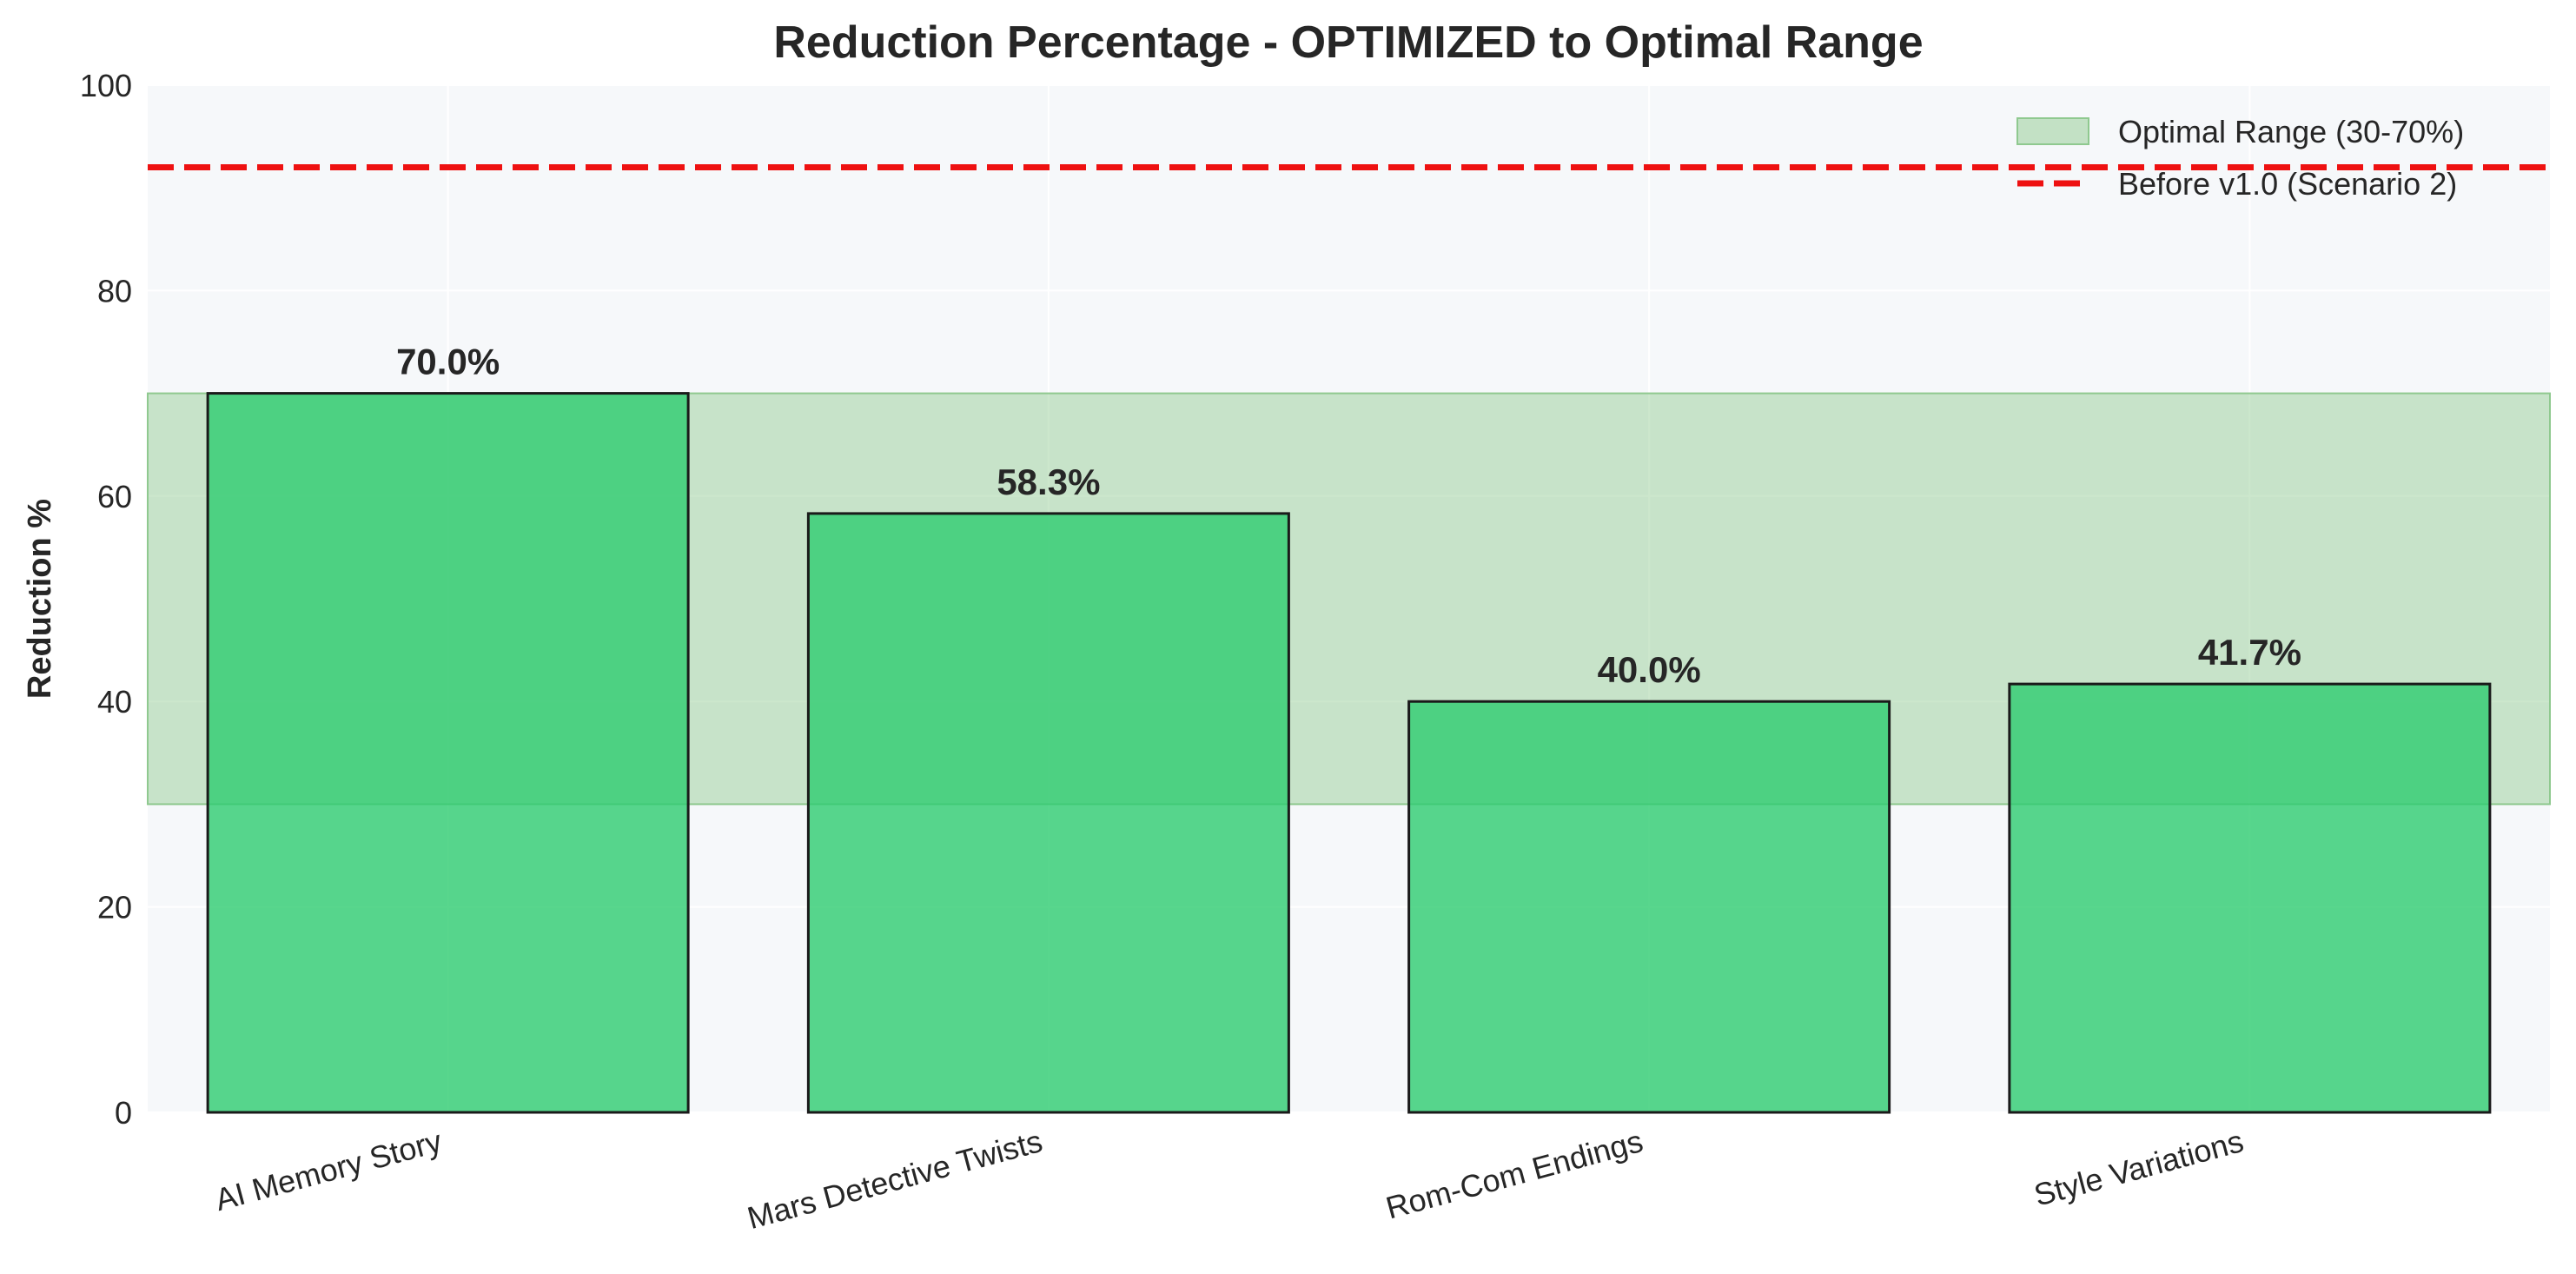  I want to click on y-tick-label: 20, so click(114, 908).